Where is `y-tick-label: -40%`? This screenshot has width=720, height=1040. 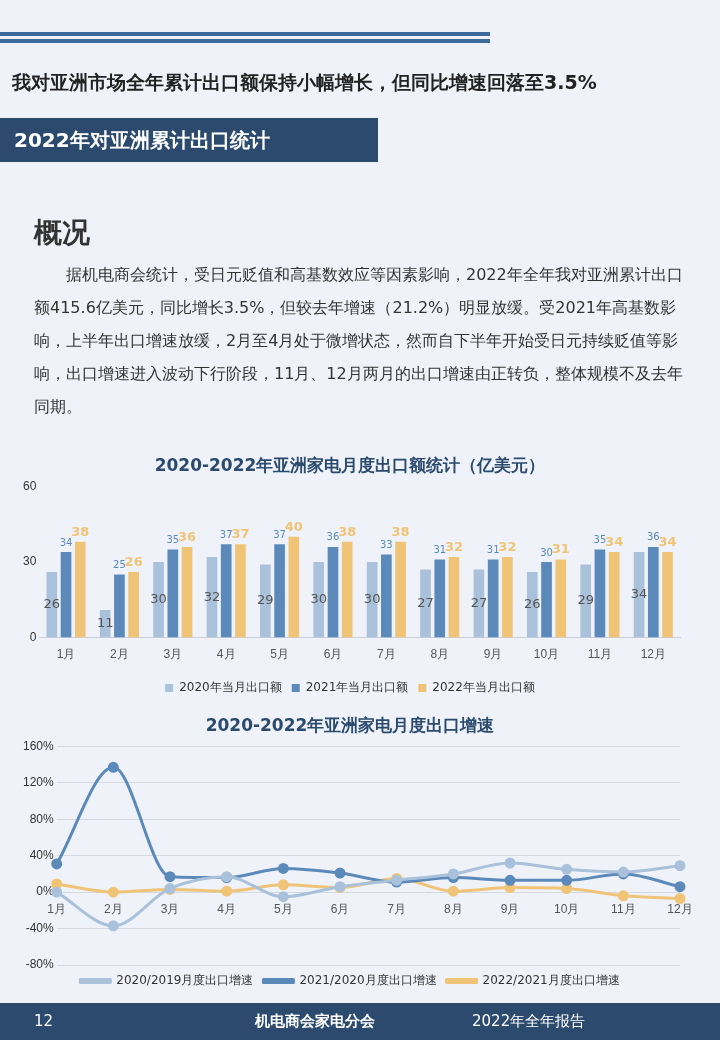 y-tick-label: -40% is located at coordinates (40, 927).